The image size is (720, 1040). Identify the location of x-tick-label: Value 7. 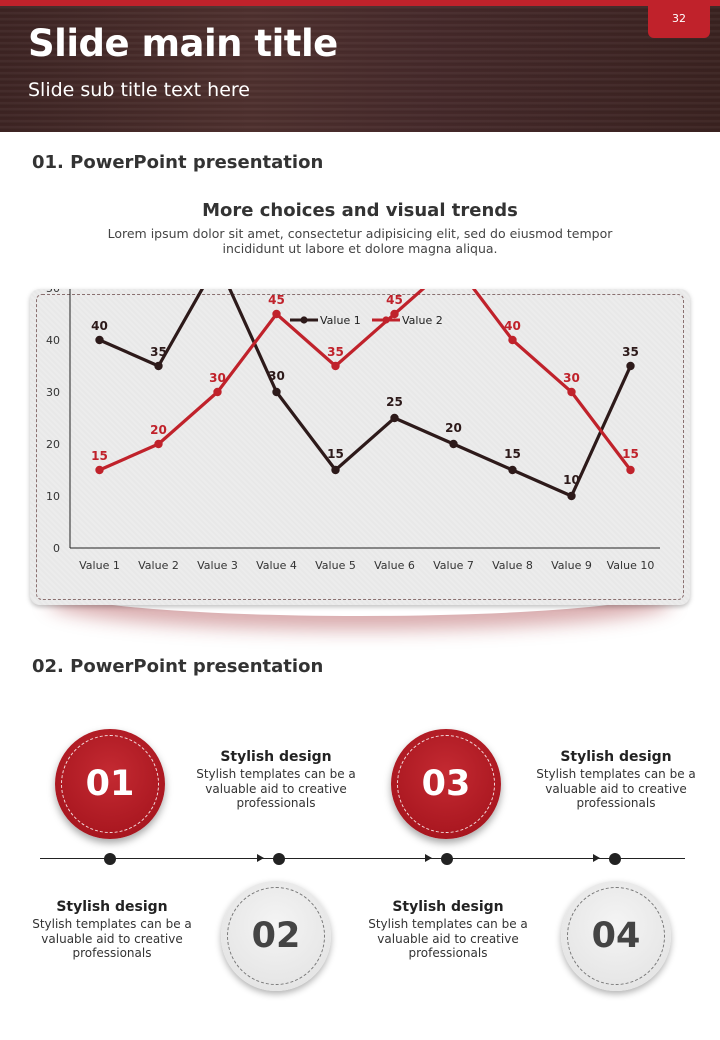
(453, 565).